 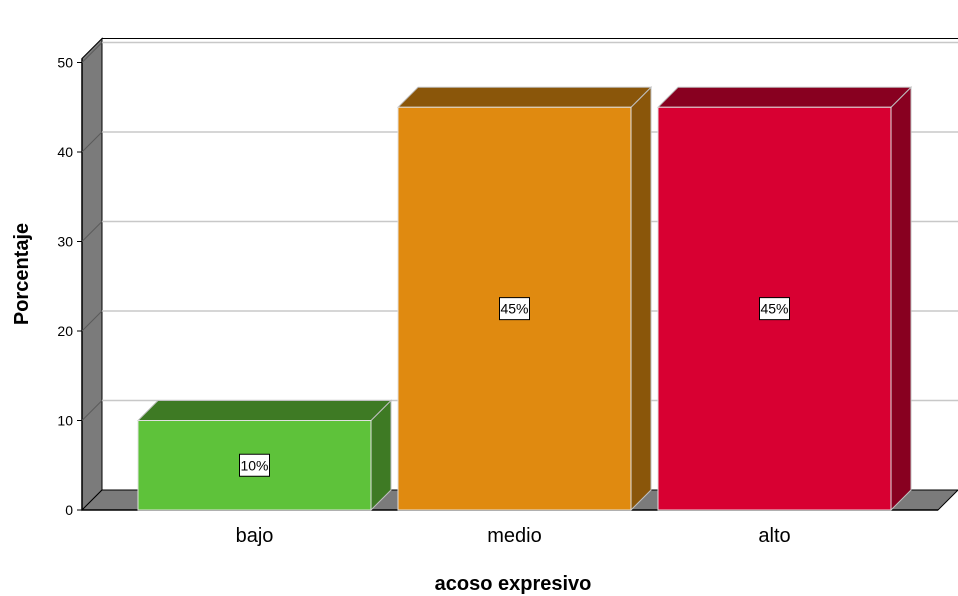 I want to click on x-tick-label: medio, so click(x=514, y=536).